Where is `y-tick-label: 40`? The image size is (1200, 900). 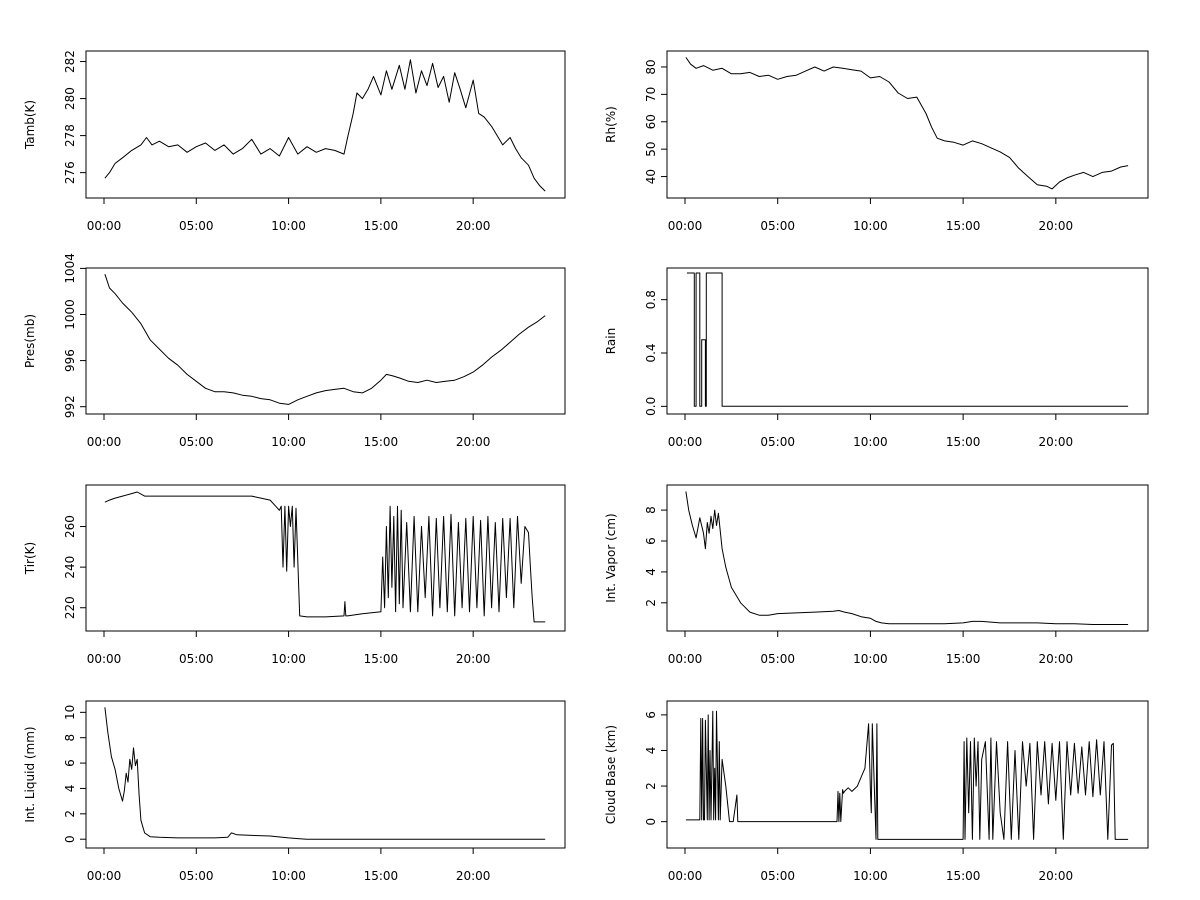
y-tick-label: 40 is located at coordinates (651, 176).